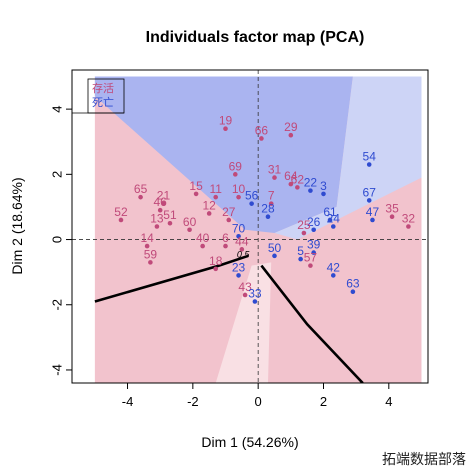  I want to click on point-label-44: 44, so click(242, 241).